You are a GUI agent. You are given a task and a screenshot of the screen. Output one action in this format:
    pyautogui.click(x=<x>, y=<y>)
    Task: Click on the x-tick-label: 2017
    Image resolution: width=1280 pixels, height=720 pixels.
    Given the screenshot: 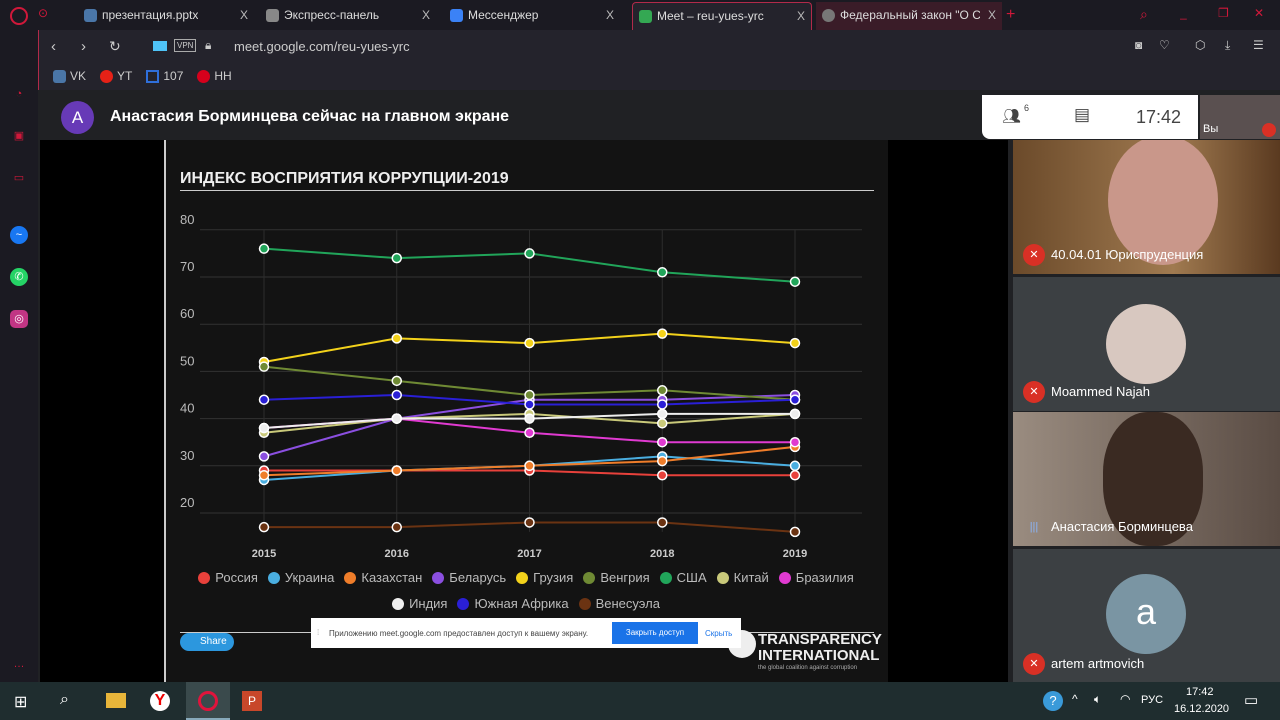 What is the action you would take?
    pyautogui.click(x=529, y=554)
    